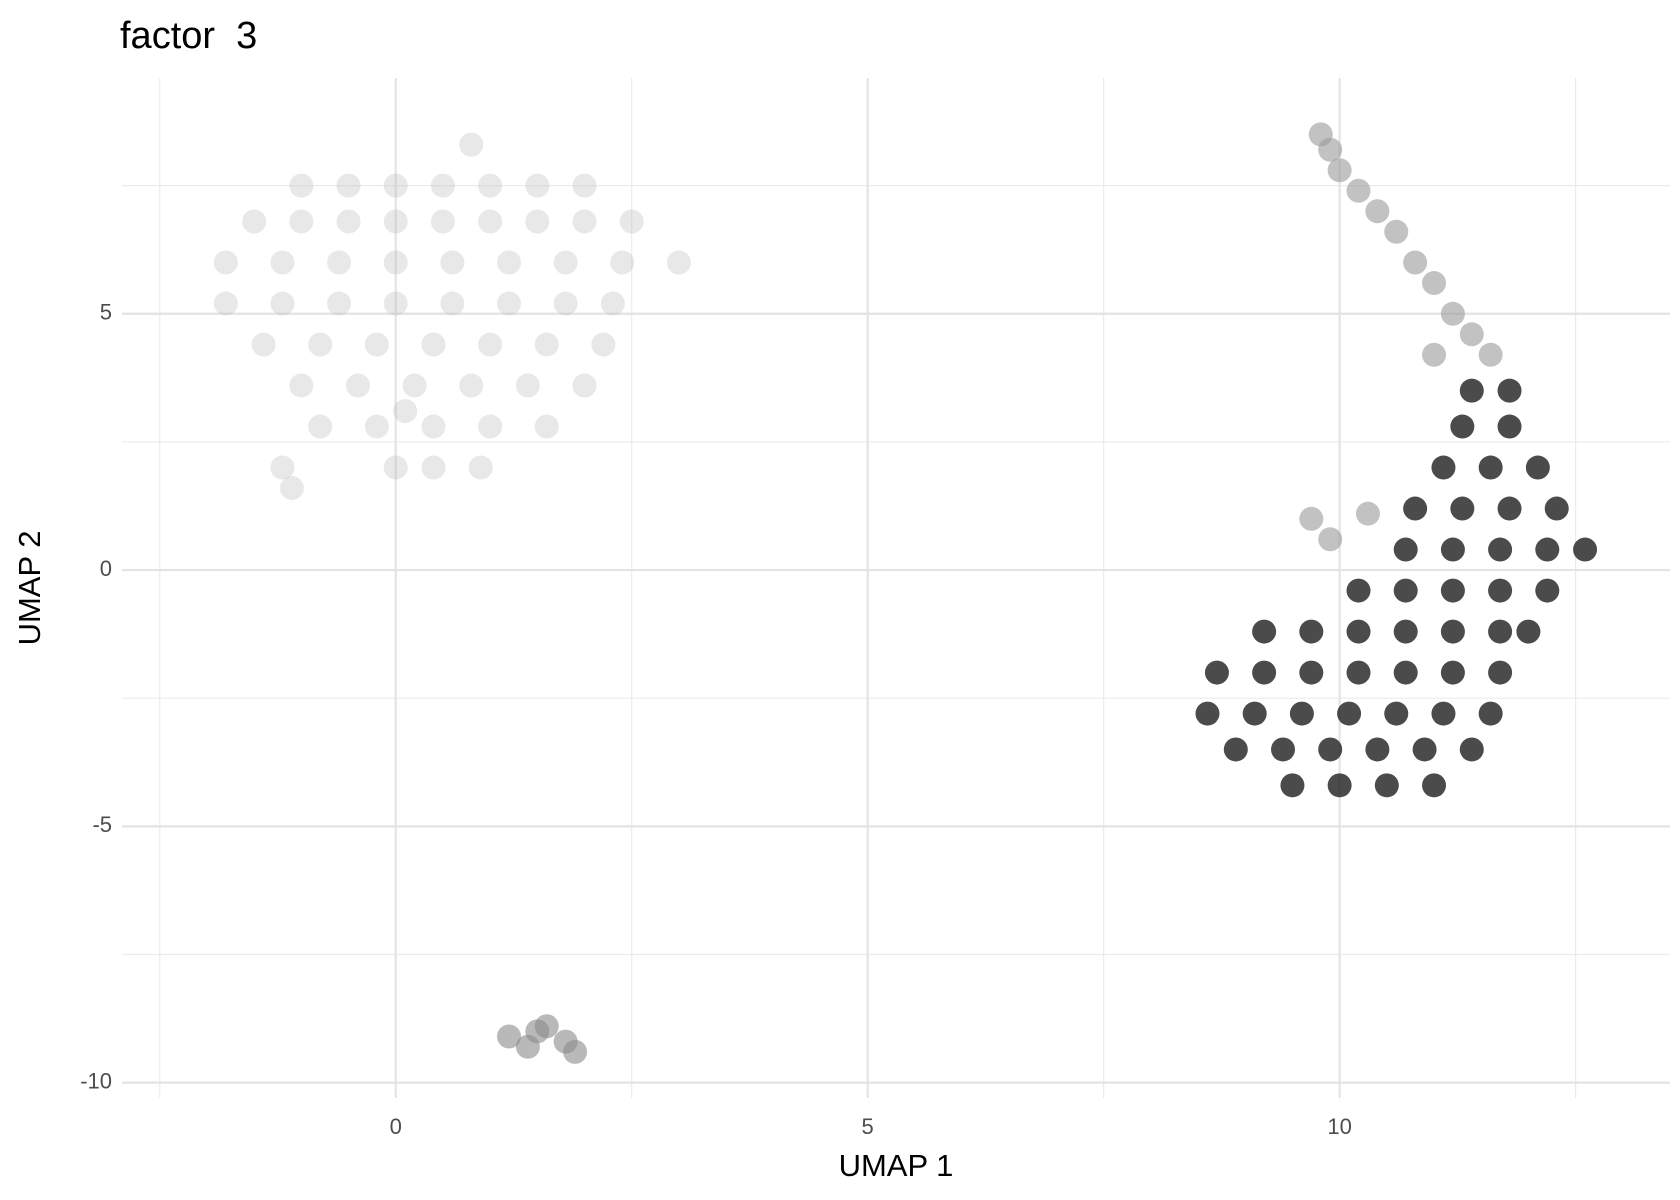 The width and height of the screenshot is (1680, 1200). What do you see at coordinates (106, 568) in the screenshot?
I see `y-tick-label: 0` at bounding box center [106, 568].